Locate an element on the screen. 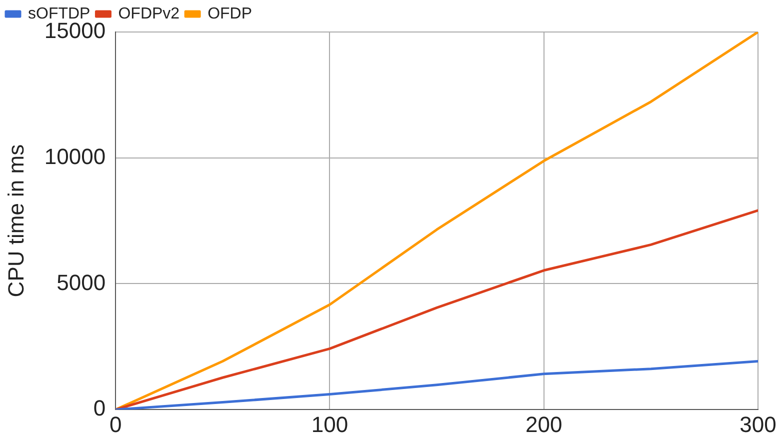 The height and width of the screenshot is (446, 784). x-tick-label: 200 is located at coordinates (544, 424).